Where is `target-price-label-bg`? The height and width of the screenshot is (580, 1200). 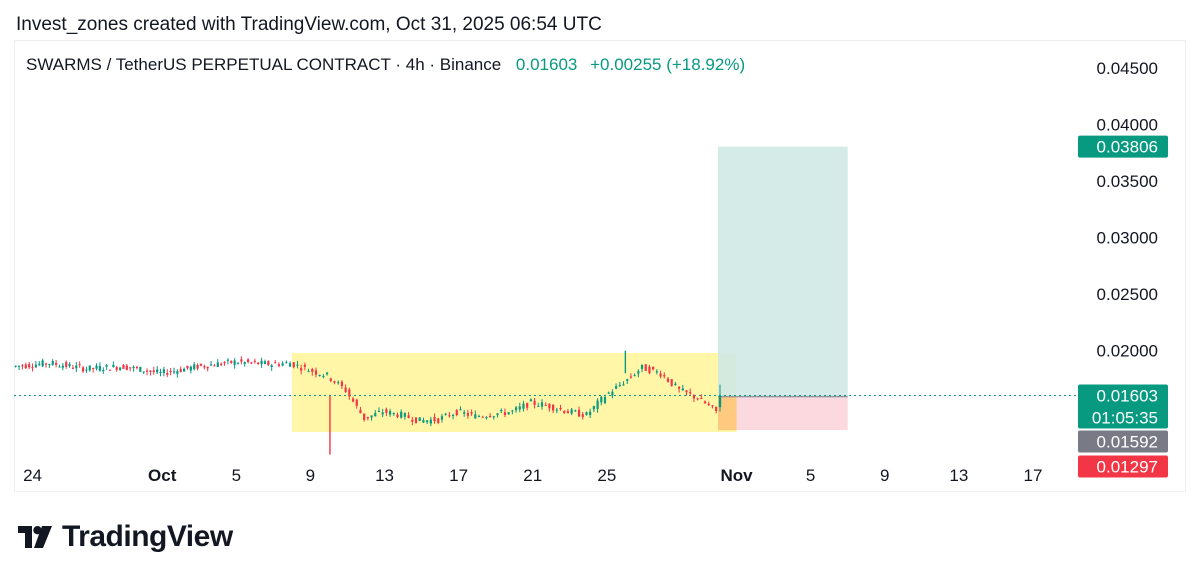 target-price-label-bg is located at coordinates (1123, 146).